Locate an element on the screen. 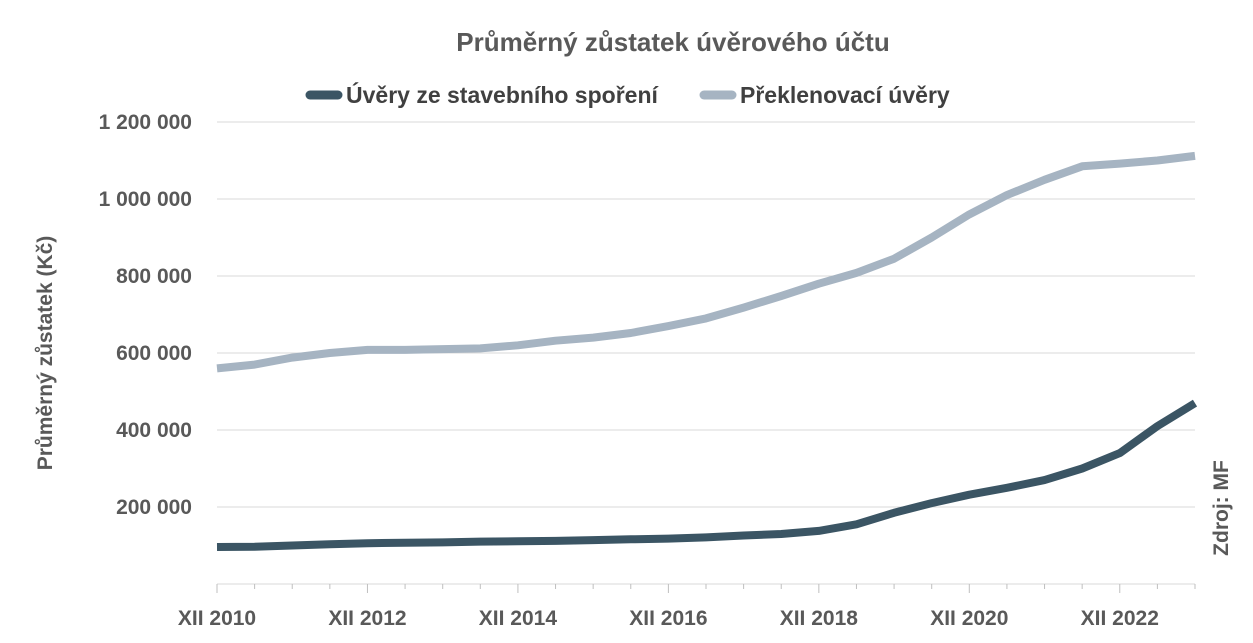 This screenshot has width=1253, height=643. x-tick-label: XII 2014 is located at coordinates (518, 618).